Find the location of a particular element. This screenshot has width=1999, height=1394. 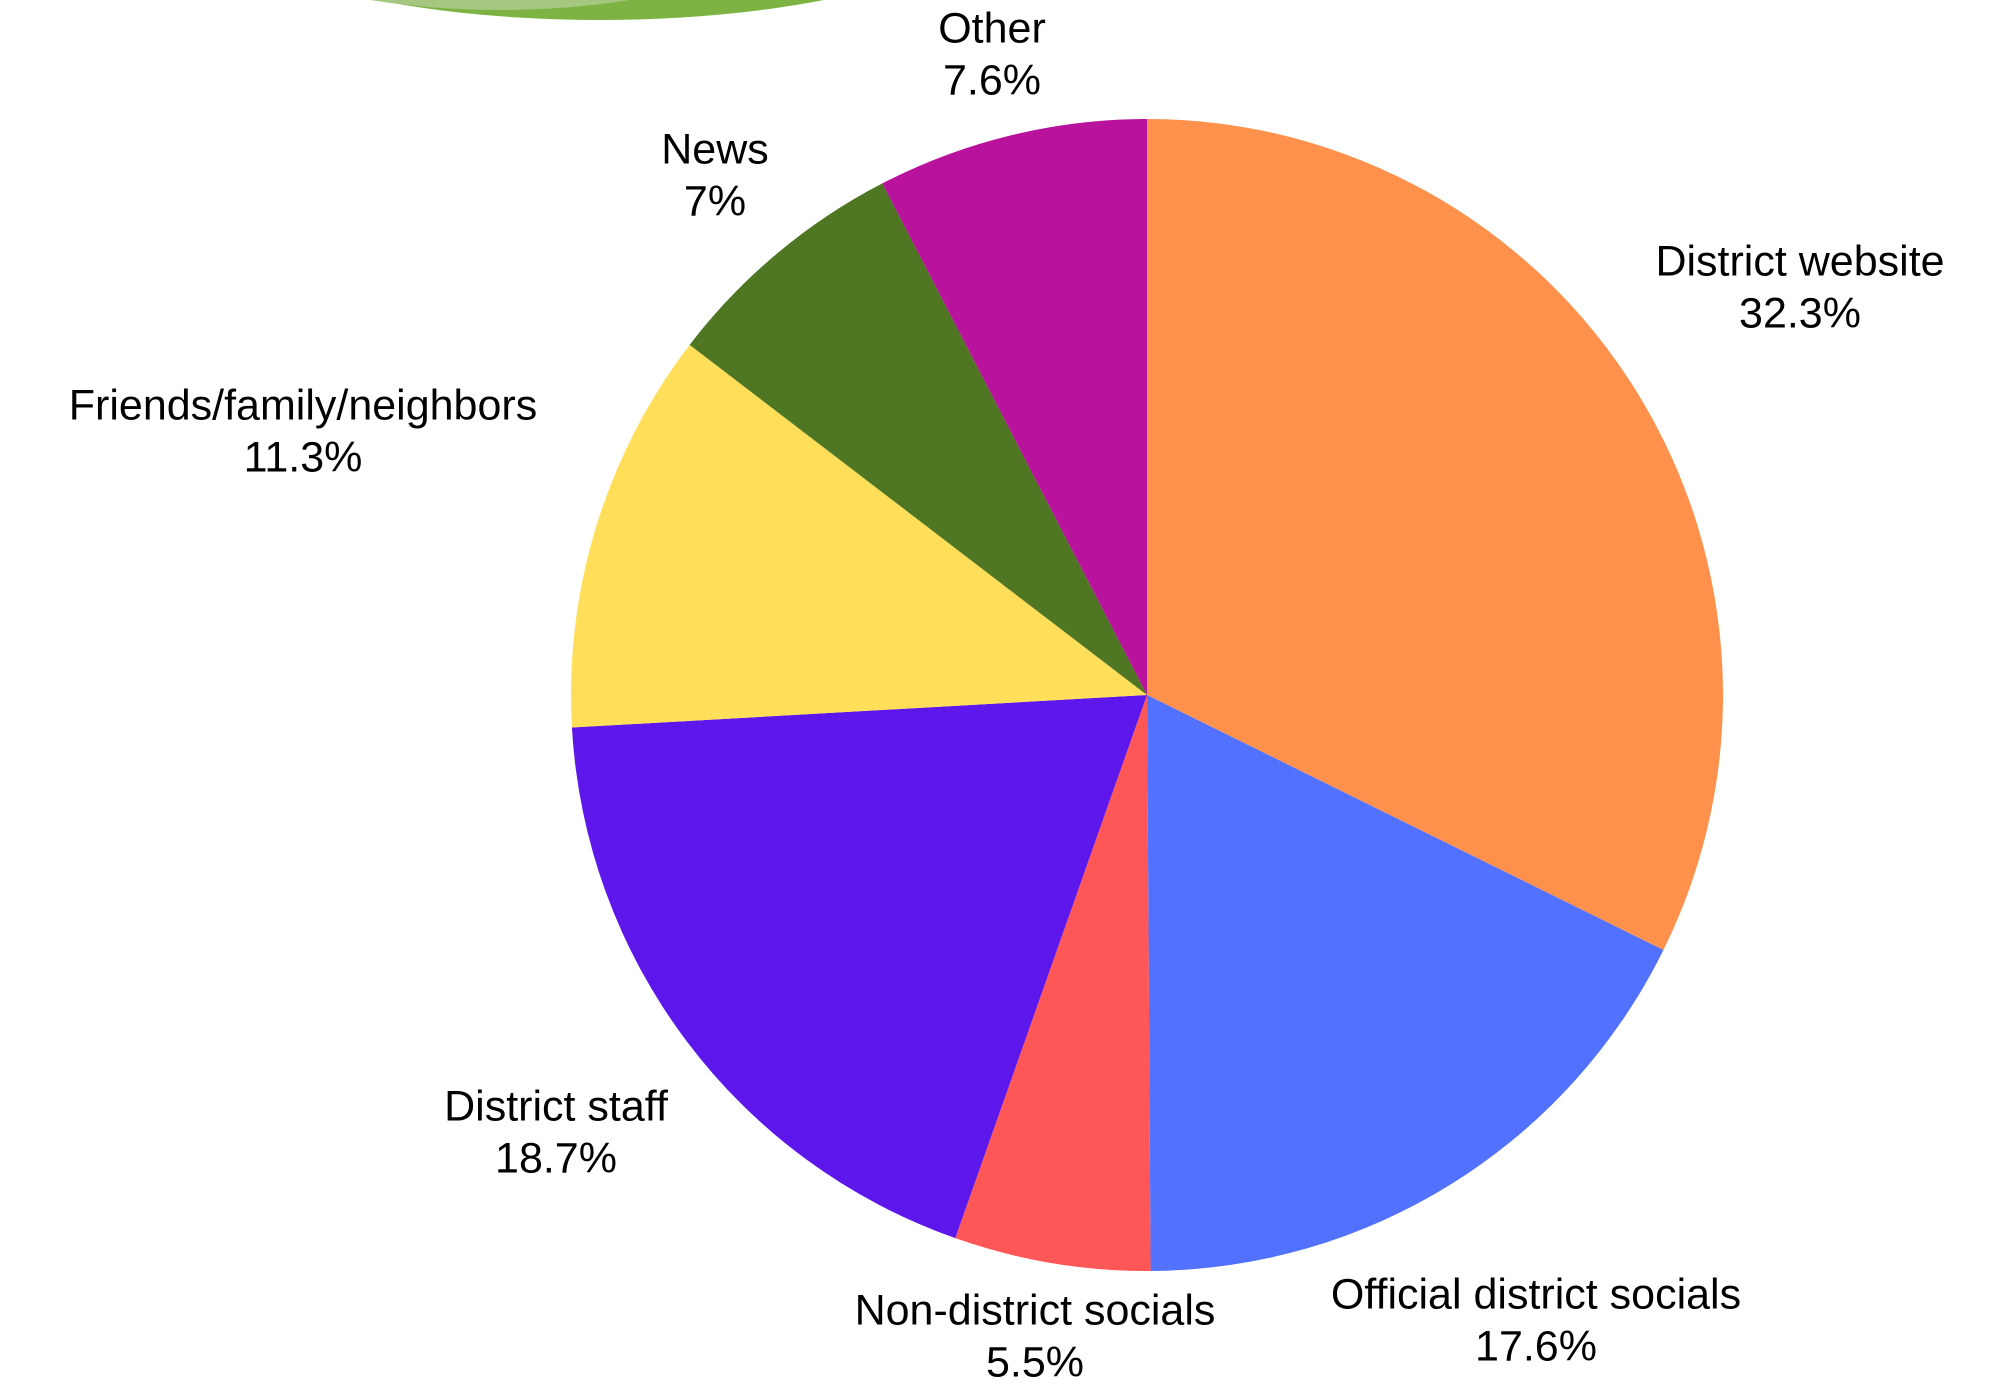

value-label: 11.3% is located at coordinates (303, 457).